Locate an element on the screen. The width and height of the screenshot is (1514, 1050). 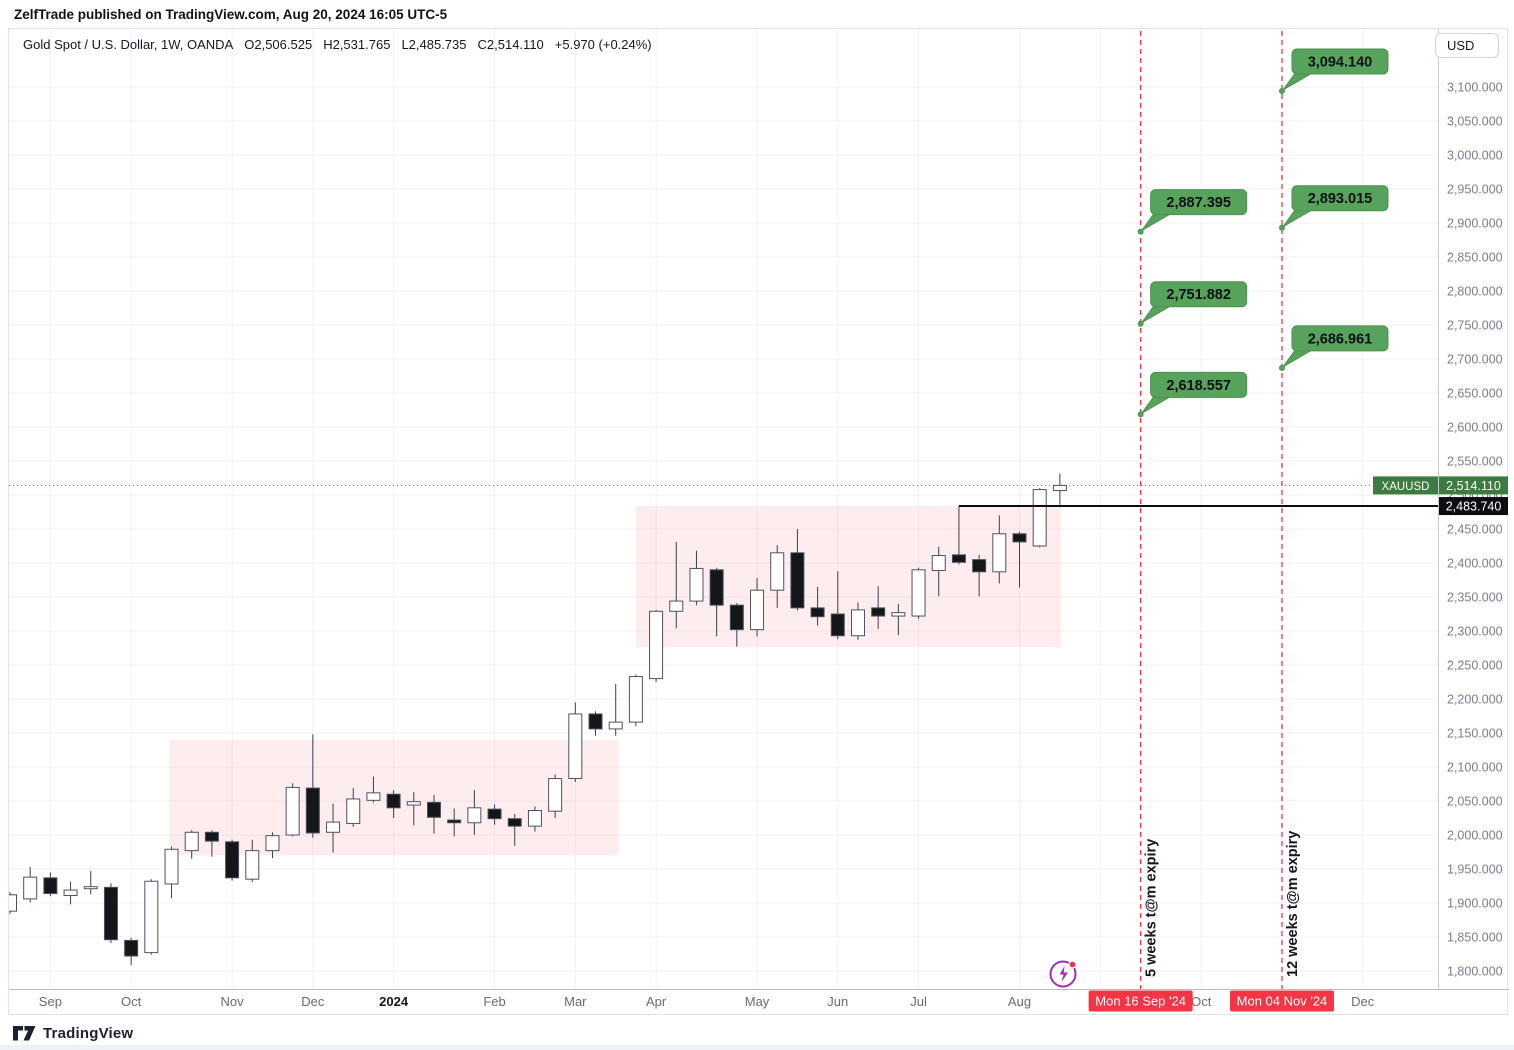
price-target-callout: 2,618.557 is located at coordinates (1192, 394).